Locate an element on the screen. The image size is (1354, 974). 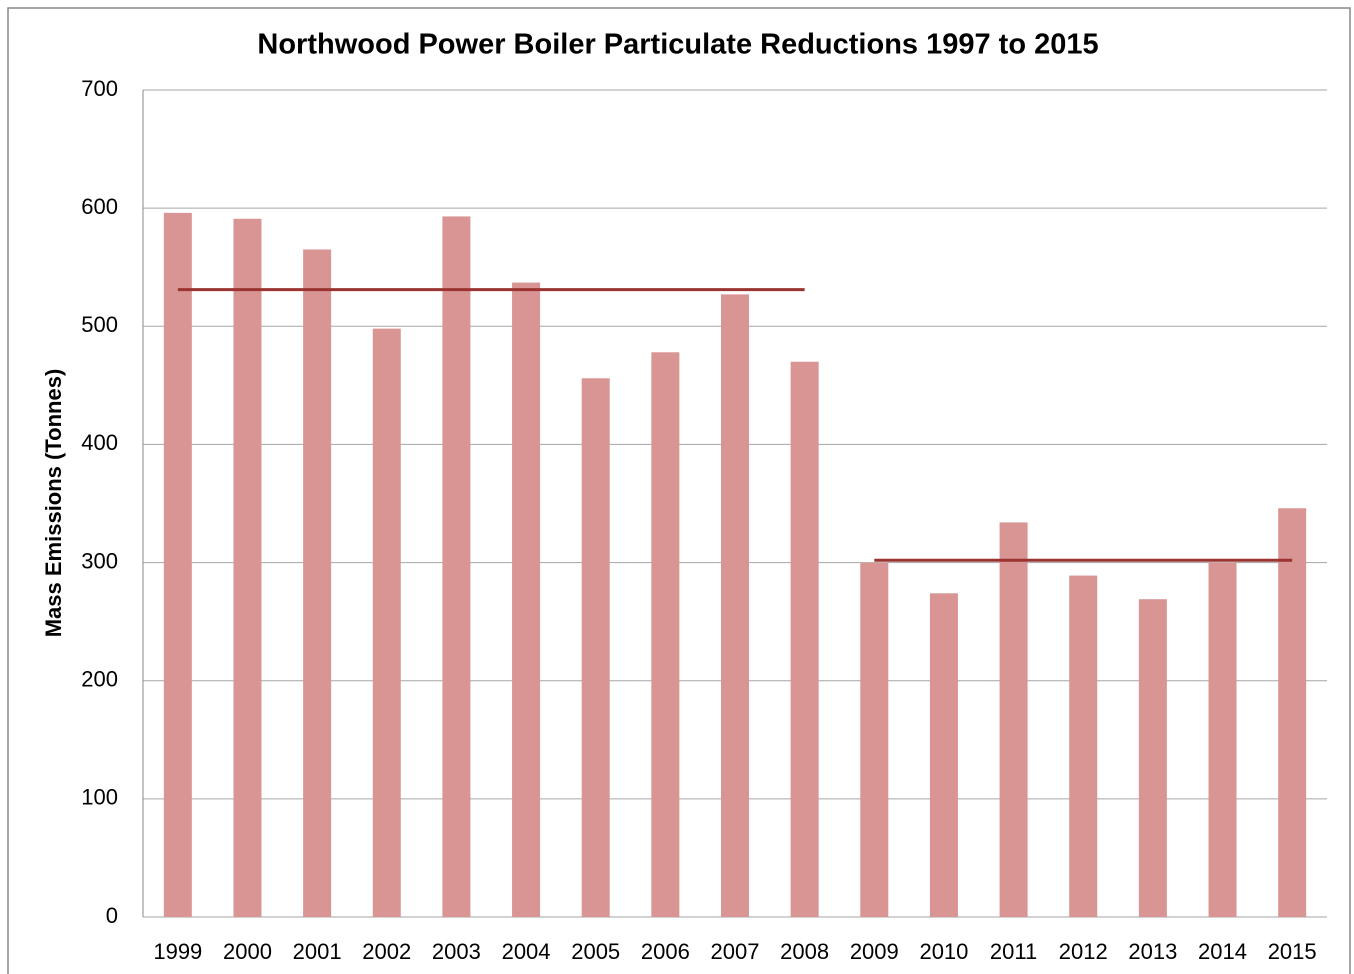
x-tick-label: 2005 is located at coordinates (595, 951).